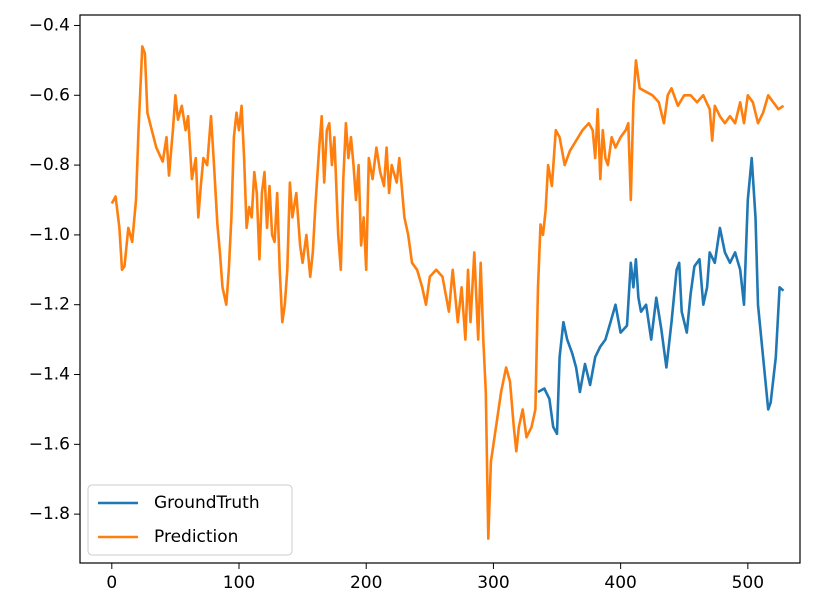 This screenshot has height=612, width=830. Describe the element at coordinates (748, 583) in the screenshot. I see `x-tick-label: 500` at that location.